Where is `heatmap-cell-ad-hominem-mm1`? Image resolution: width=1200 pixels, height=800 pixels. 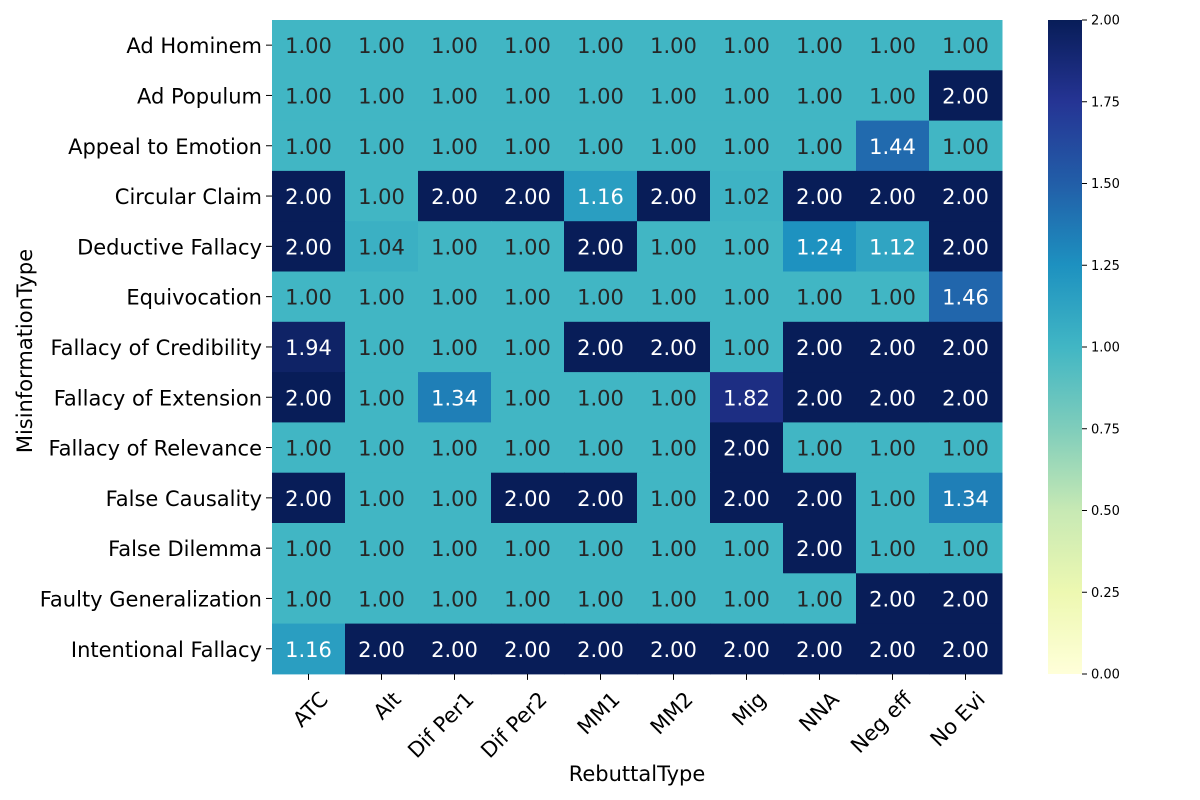 heatmap-cell-ad-hominem-mm1 is located at coordinates (601, 45).